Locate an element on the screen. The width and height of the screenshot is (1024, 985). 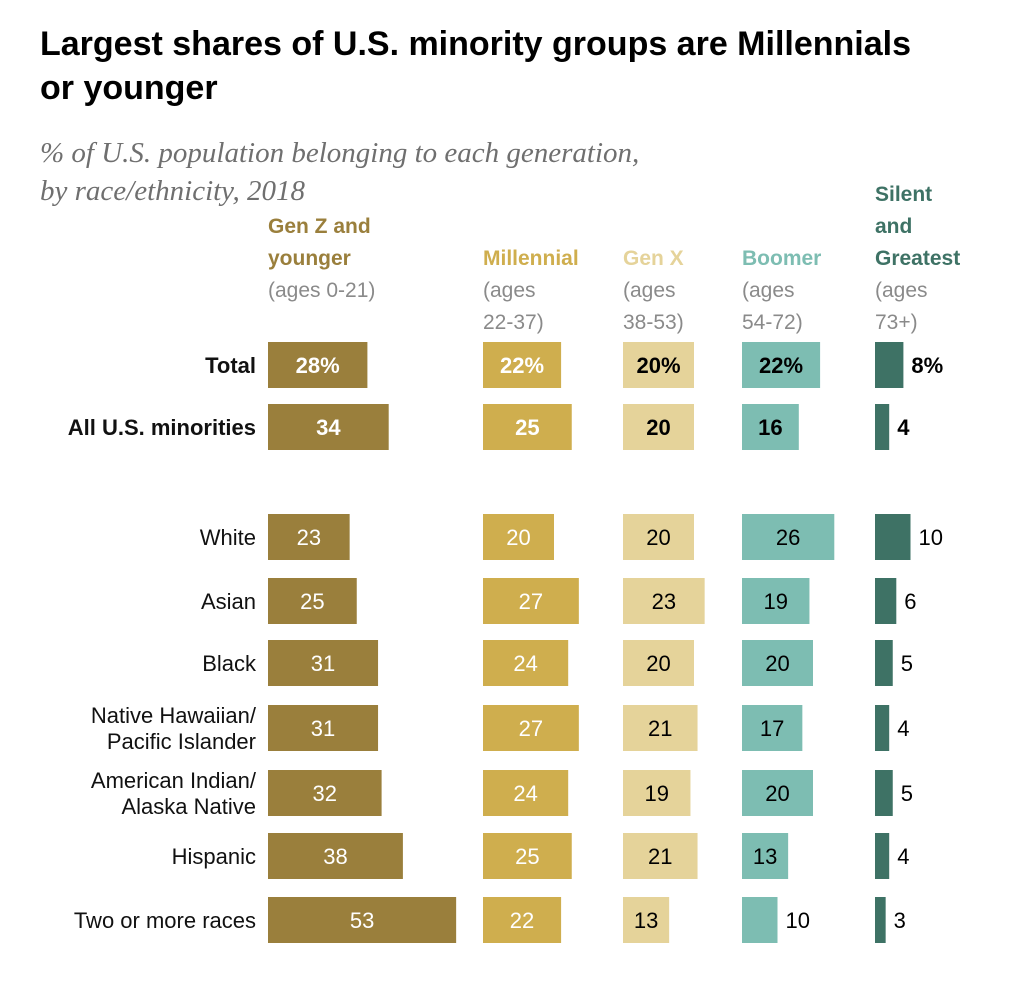
data-label: 26 is located at coordinates (788, 537).